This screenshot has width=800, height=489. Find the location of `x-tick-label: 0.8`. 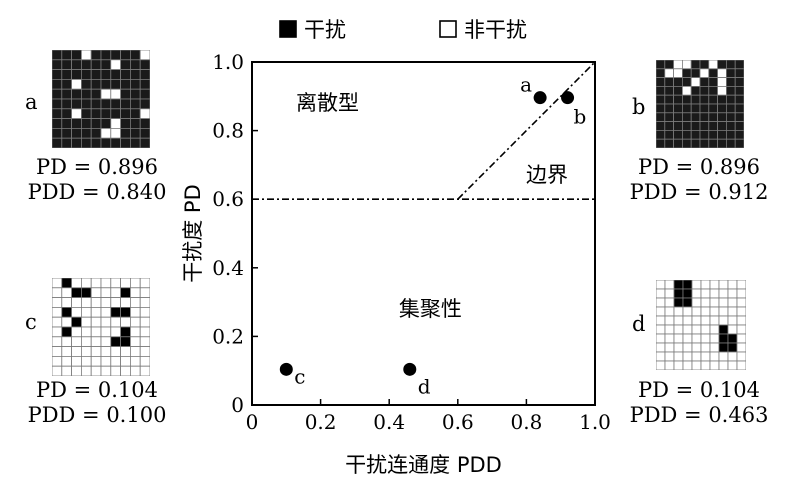

x-tick-label: 0.8 is located at coordinates (526, 422).